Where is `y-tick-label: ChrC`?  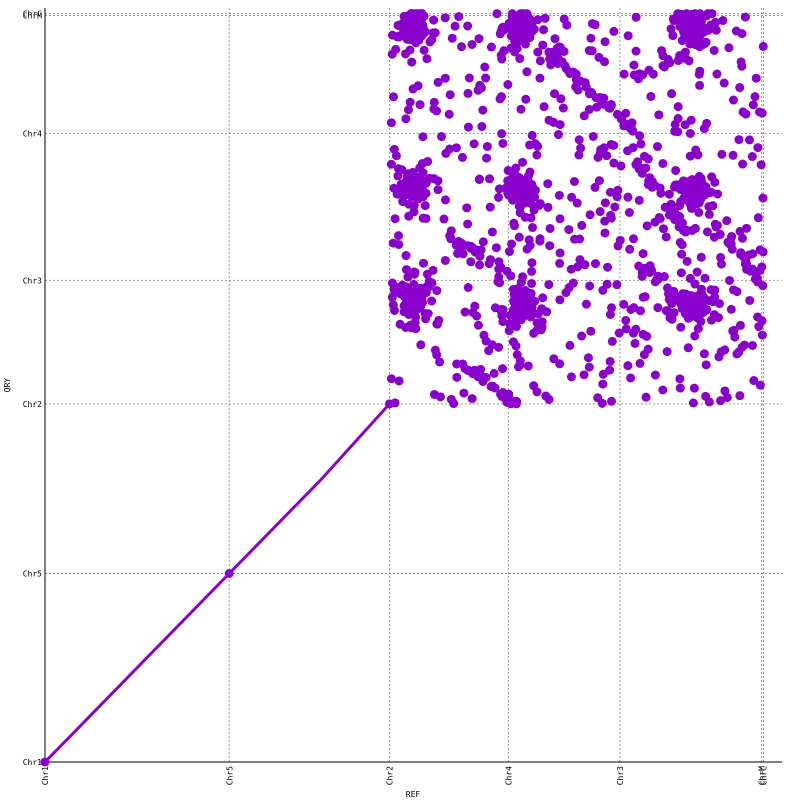
y-tick-label: ChrC is located at coordinates (32, 14).